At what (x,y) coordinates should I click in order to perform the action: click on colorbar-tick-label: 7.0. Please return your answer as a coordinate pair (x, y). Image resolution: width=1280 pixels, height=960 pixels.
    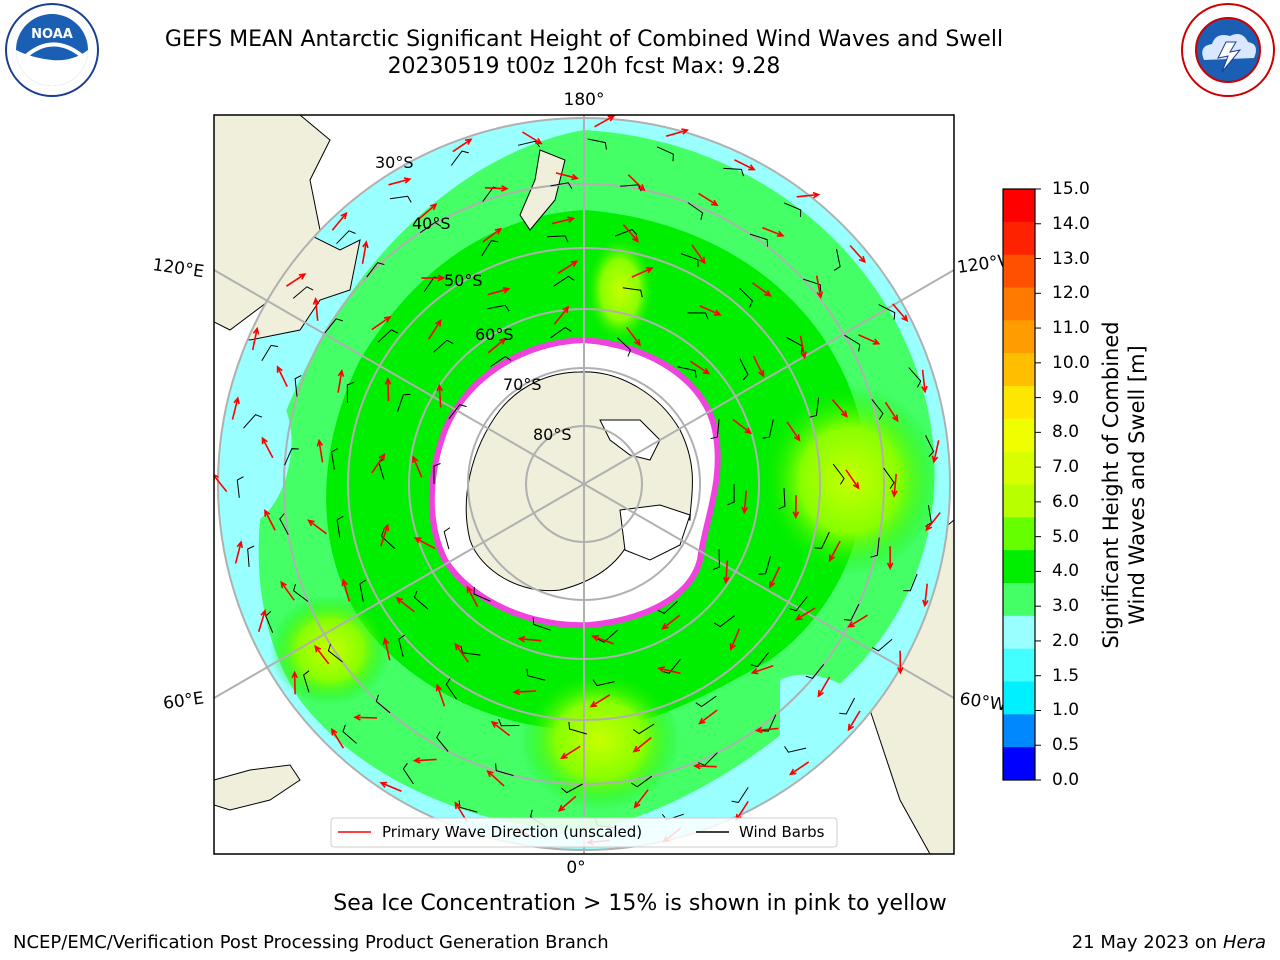
    Looking at the image, I should click on (1066, 467).